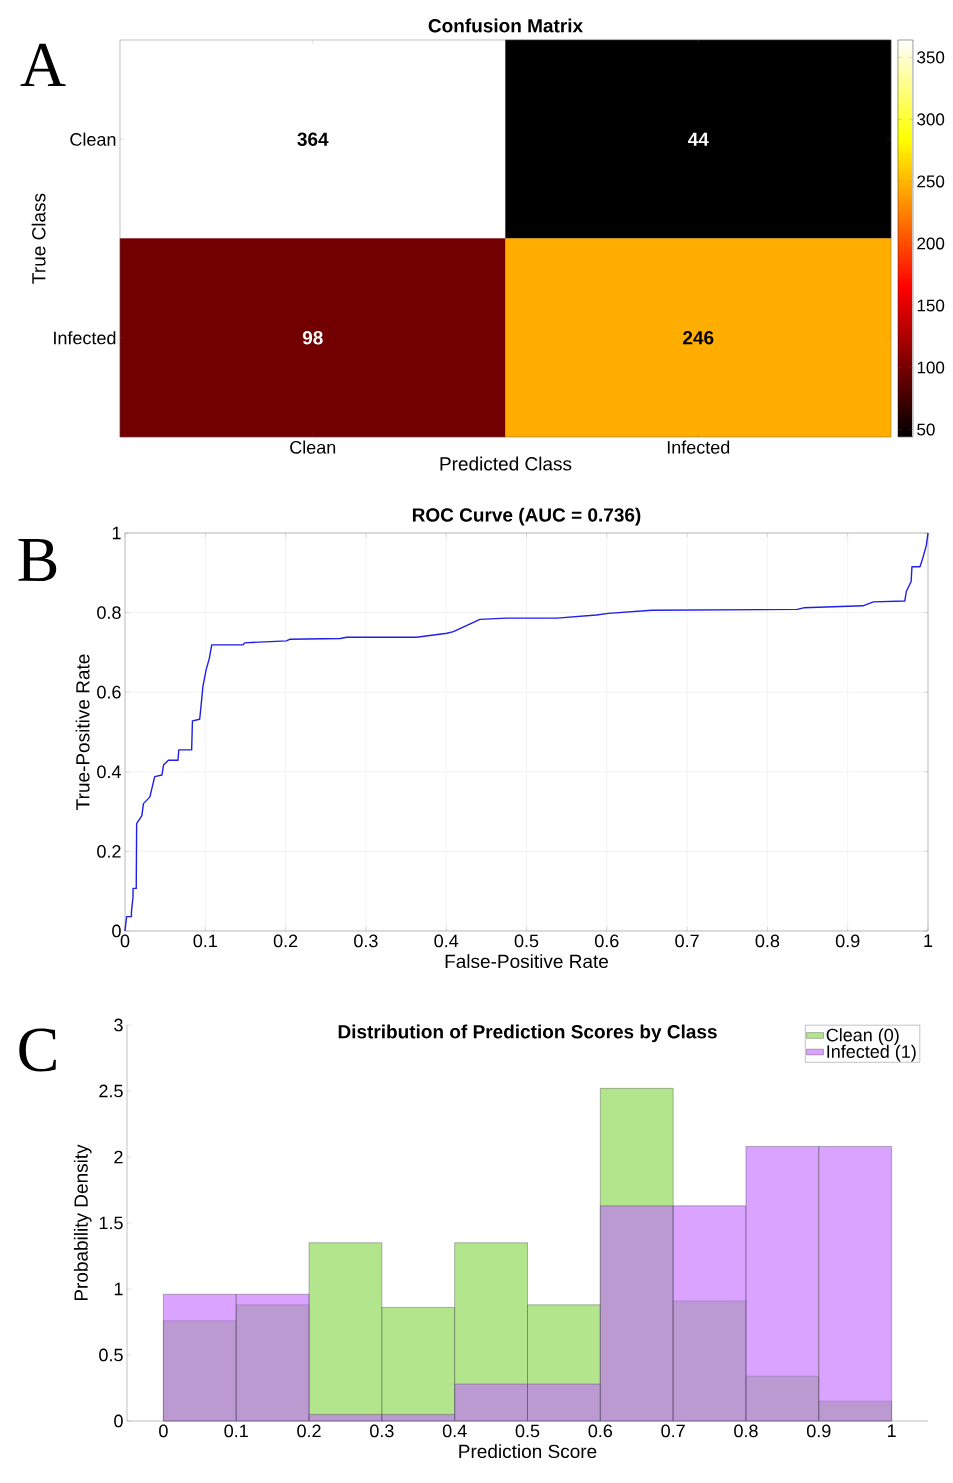 The width and height of the screenshot is (953, 1483). What do you see at coordinates (931, 367) in the screenshot?
I see `color-bar-label: 100` at bounding box center [931, 367].